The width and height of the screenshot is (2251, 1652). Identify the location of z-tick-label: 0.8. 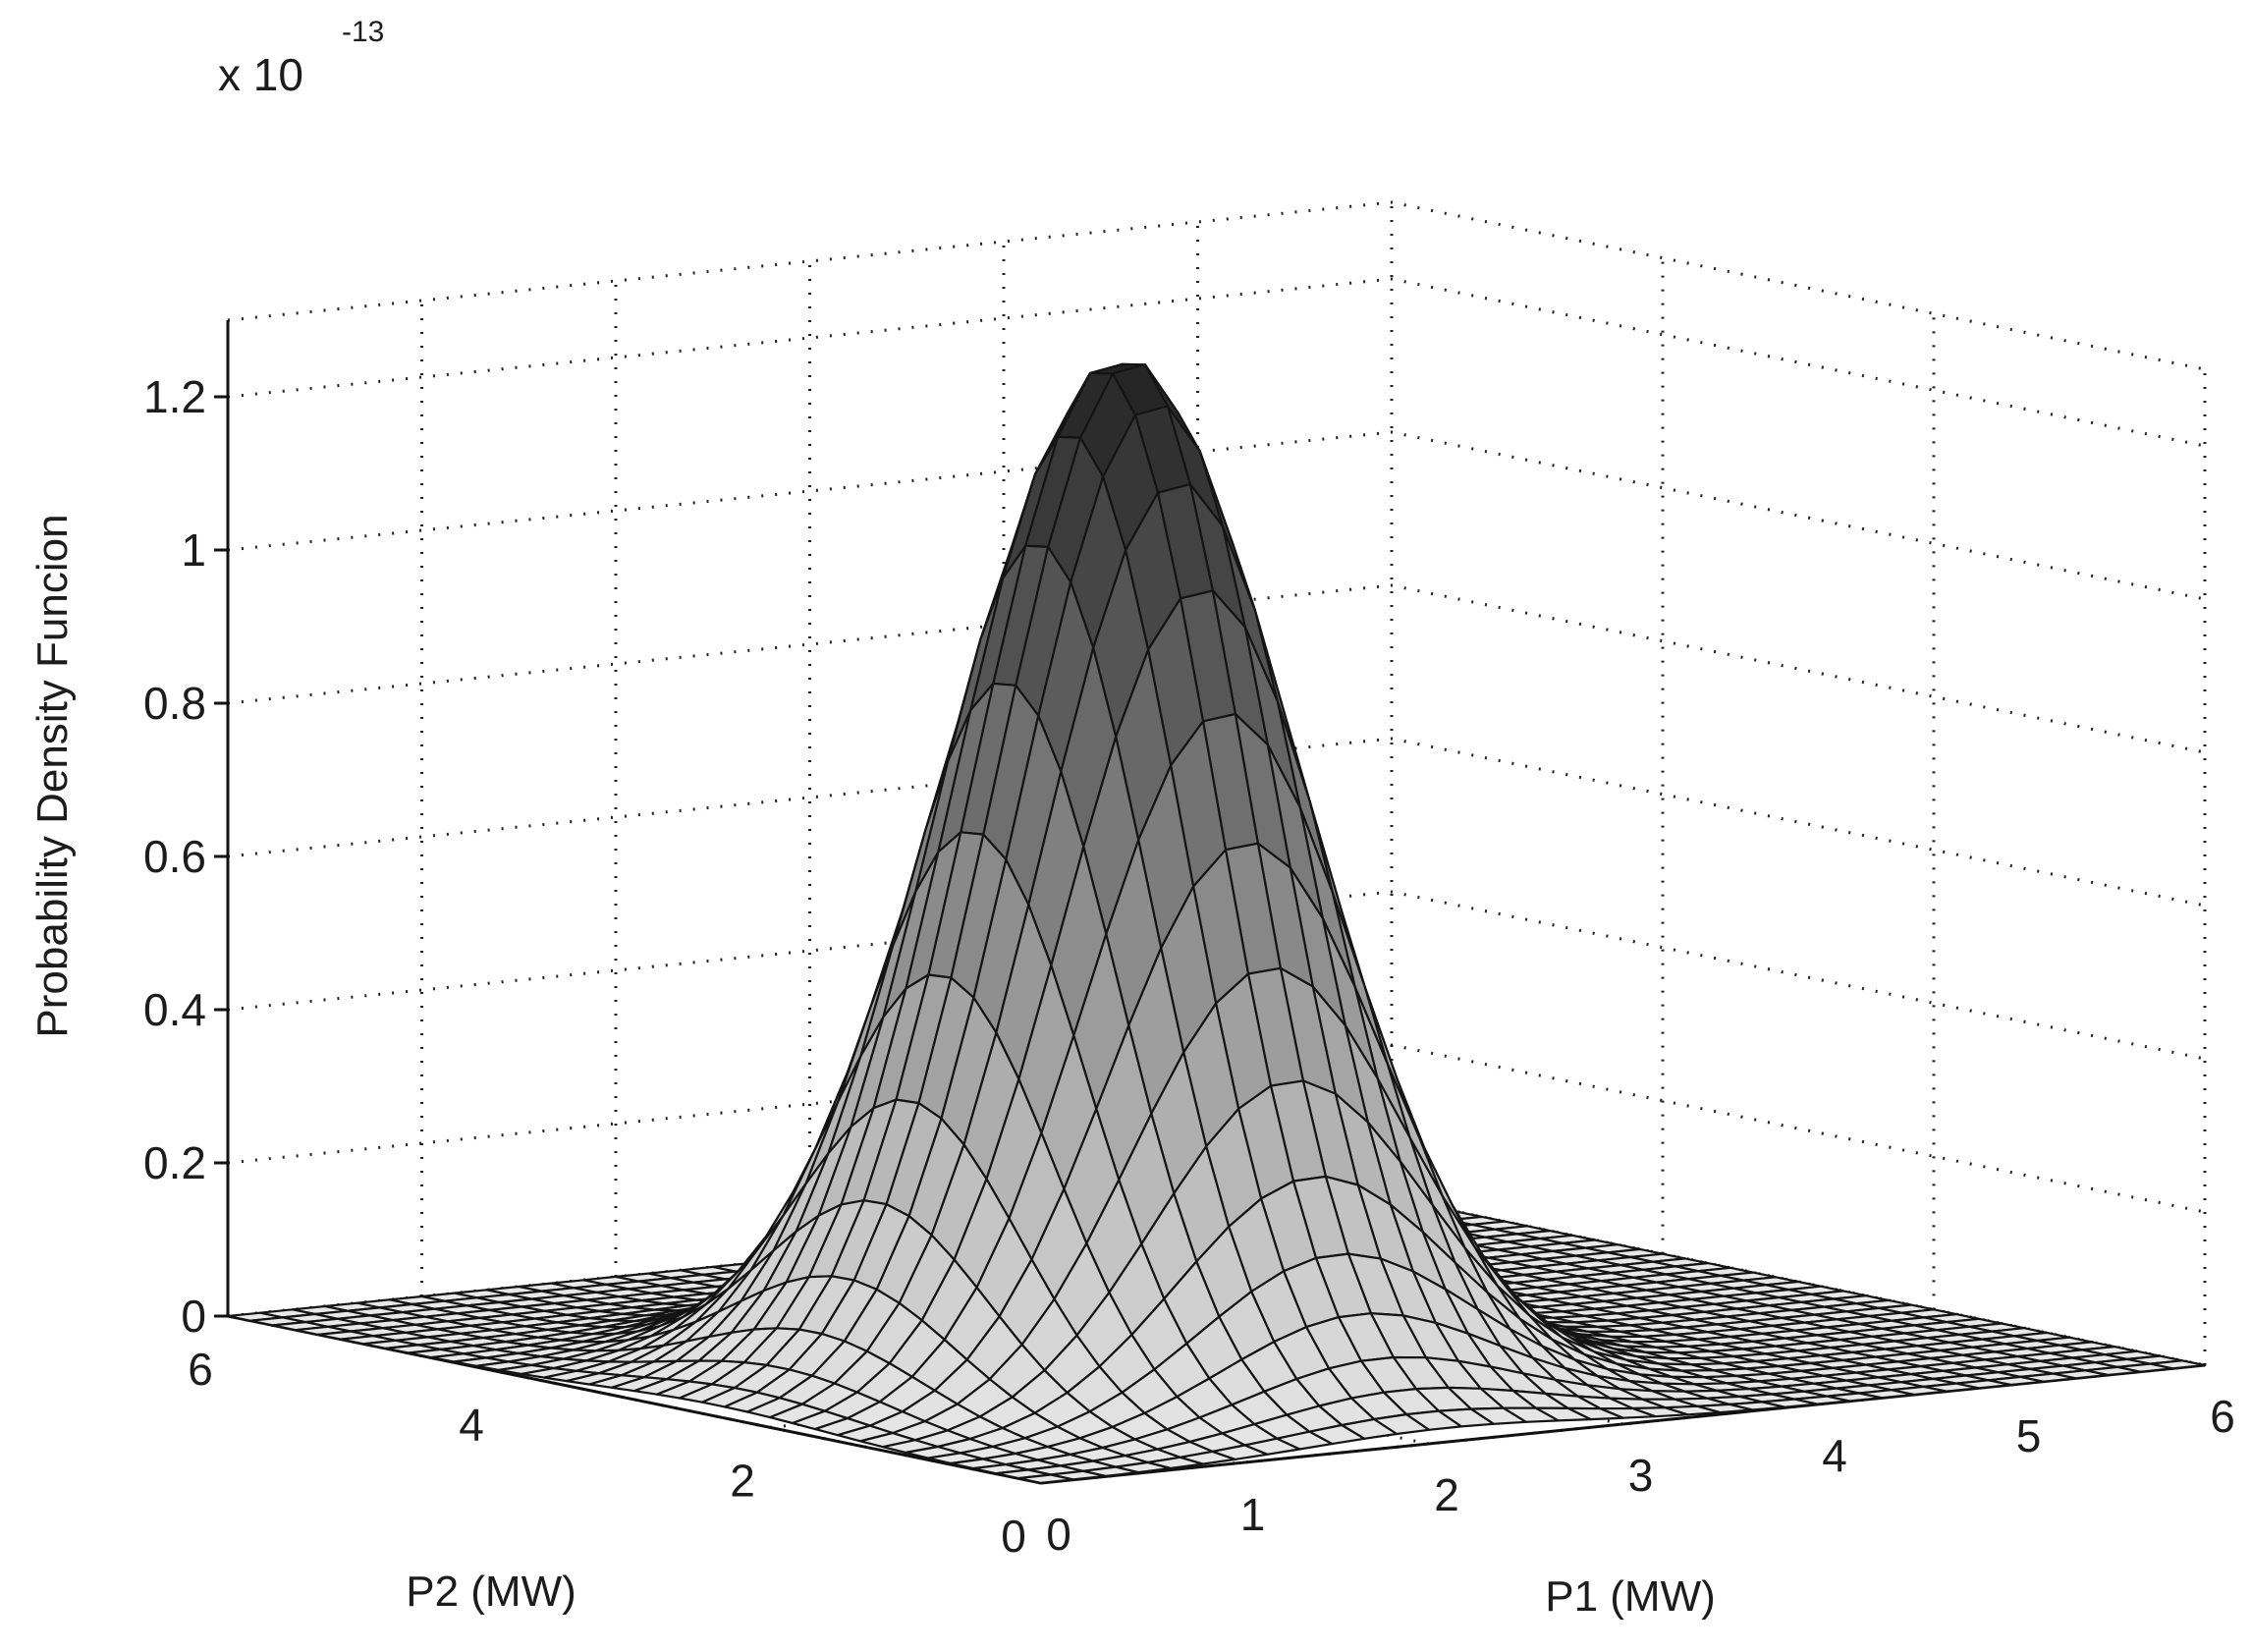
(174, 703).